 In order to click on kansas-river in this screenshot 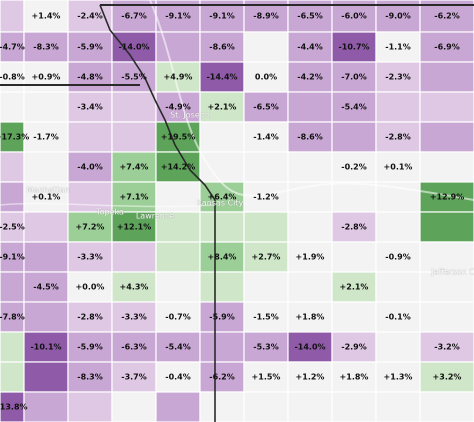, I will do `click(108, 205)`.